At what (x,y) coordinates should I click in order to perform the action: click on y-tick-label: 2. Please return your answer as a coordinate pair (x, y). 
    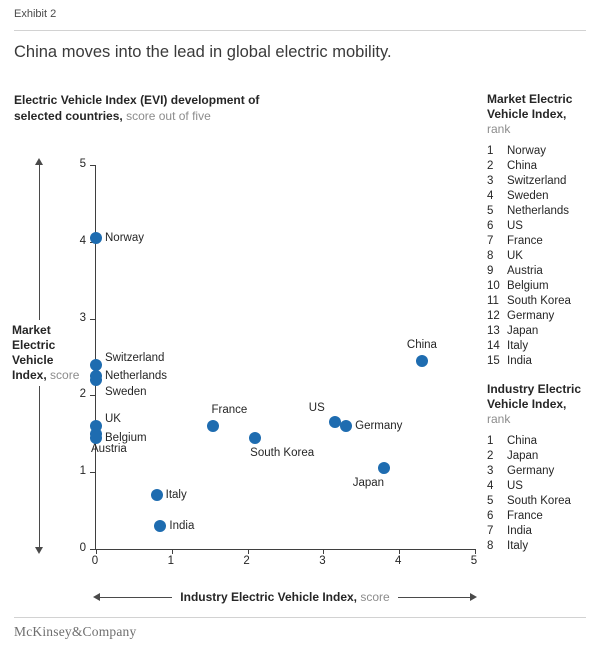
    Looking at the image, I should click on (82, 394).